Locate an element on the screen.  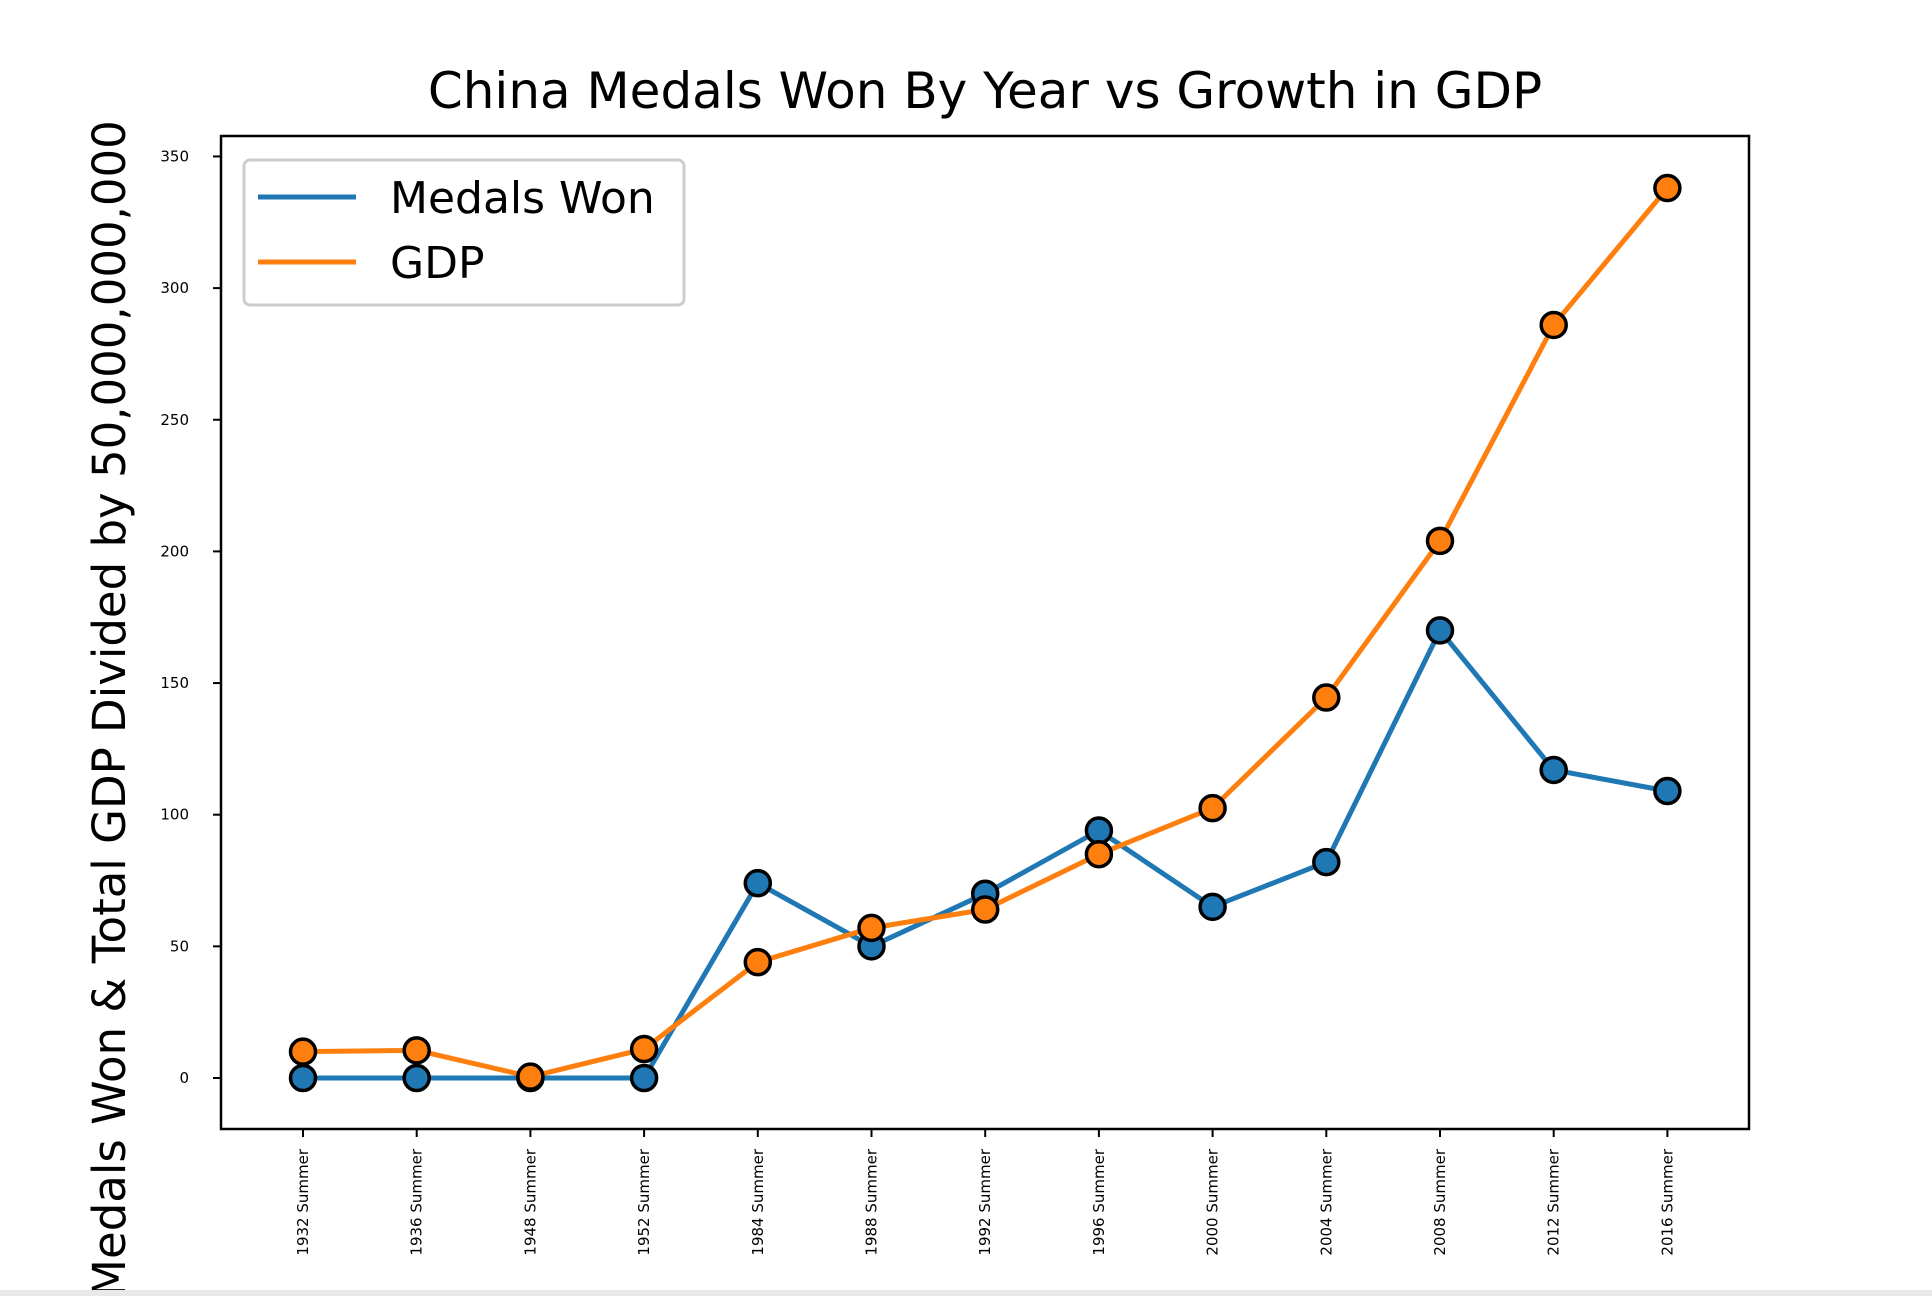
y-tick-label: 200 is located at coordinates (174, 551).